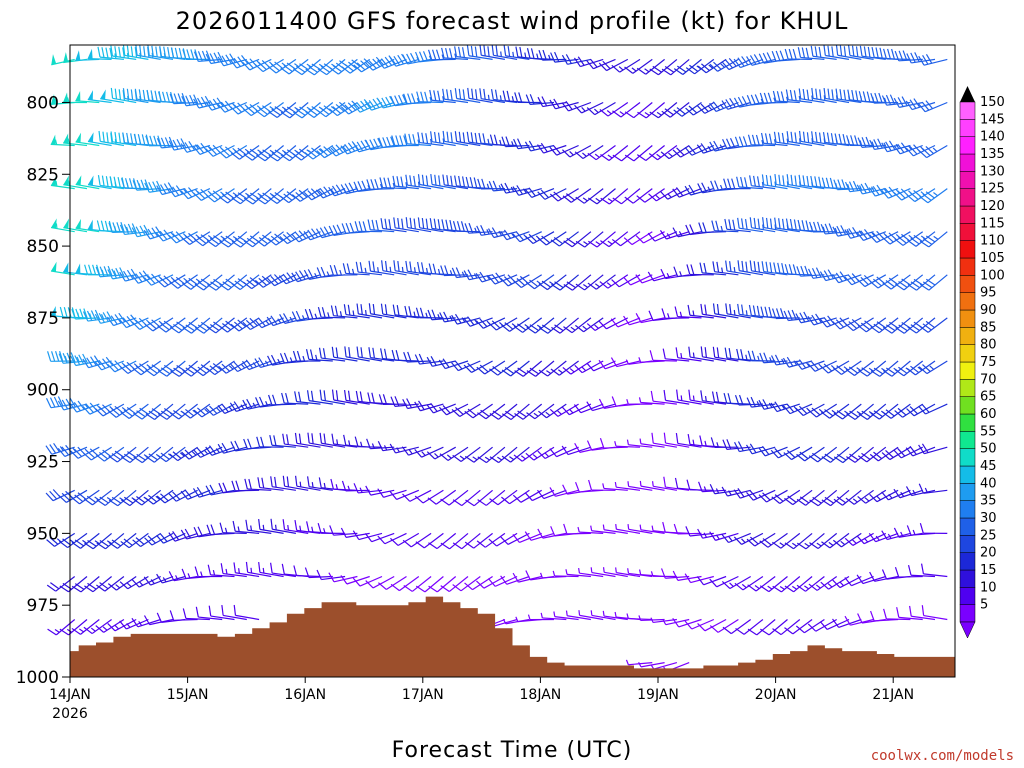 Image resolution: width=1024 pixels, height=768 pixels. Describe the element at coordinates (992, 171) in the screenshot. I see `colorbar-tick-label: 130` at that location.